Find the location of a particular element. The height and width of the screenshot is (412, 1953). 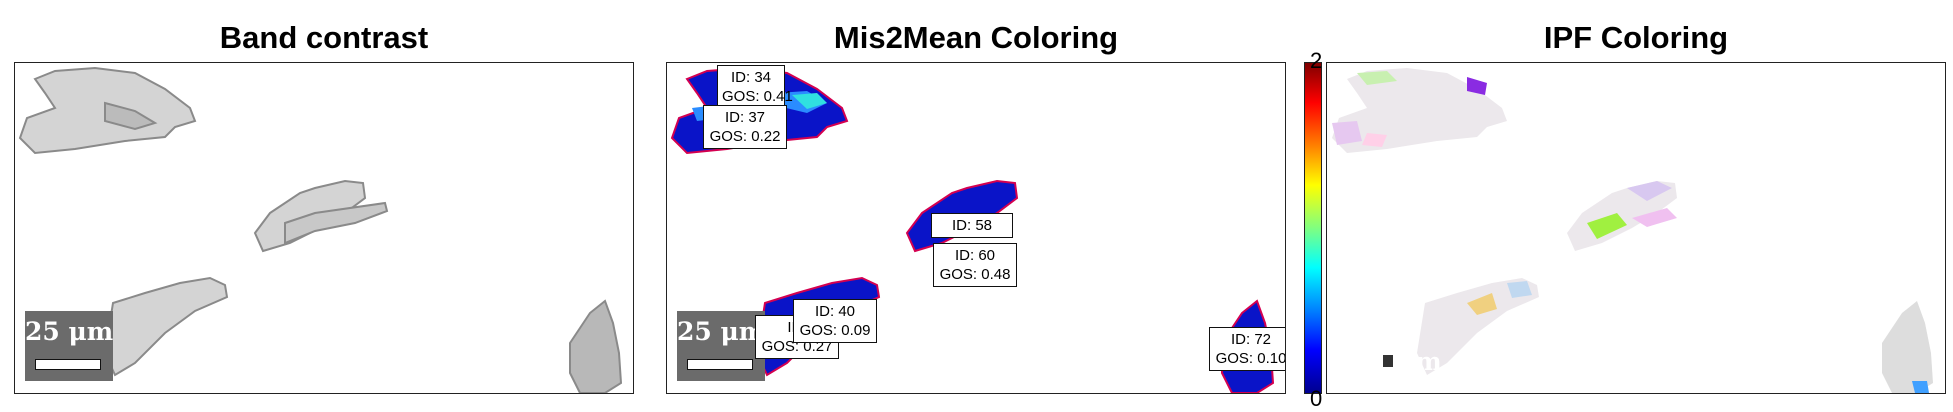

colorbar is located at coordinates (1313, 228).